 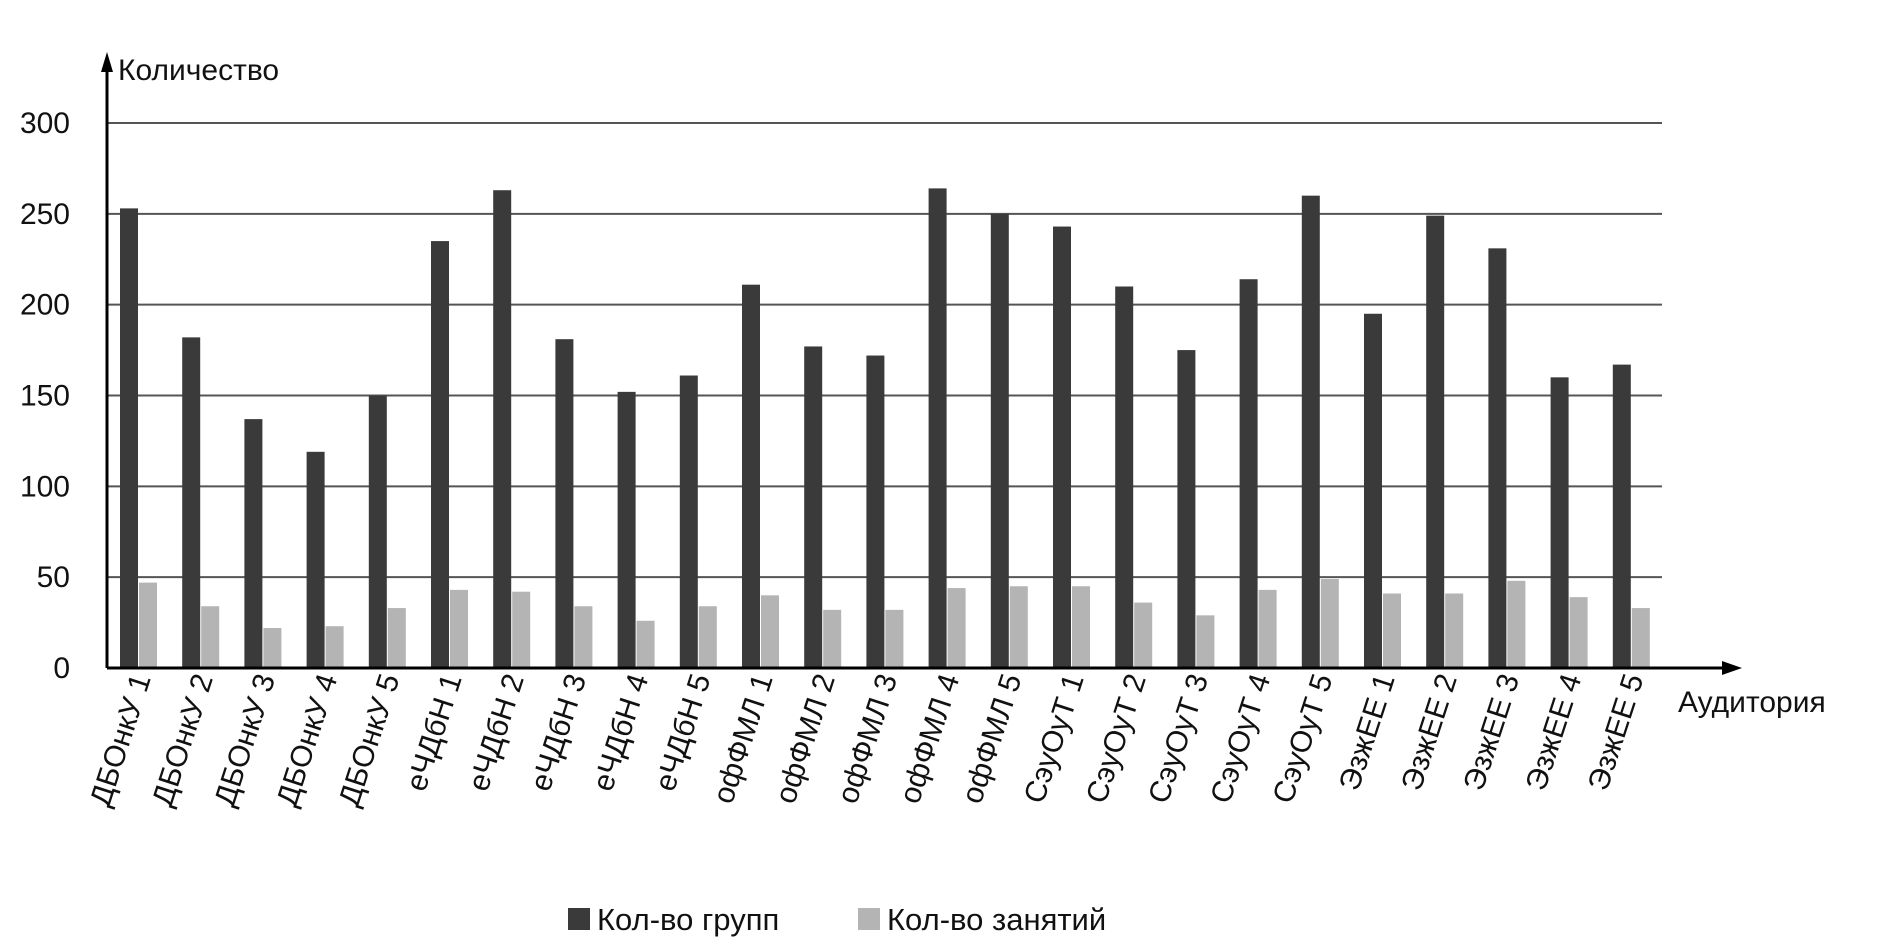 I want to click on x-axis-arrow, so click(x=1732, y=668).